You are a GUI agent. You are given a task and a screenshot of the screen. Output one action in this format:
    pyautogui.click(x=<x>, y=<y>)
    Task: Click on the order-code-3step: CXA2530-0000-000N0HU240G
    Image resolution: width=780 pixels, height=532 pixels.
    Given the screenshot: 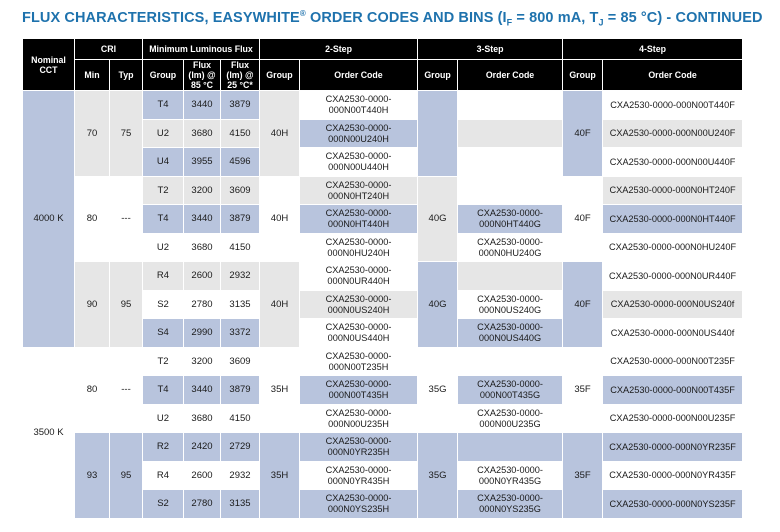 What is the action you would take?
    pyautogui.click(x=510, y=247)
    